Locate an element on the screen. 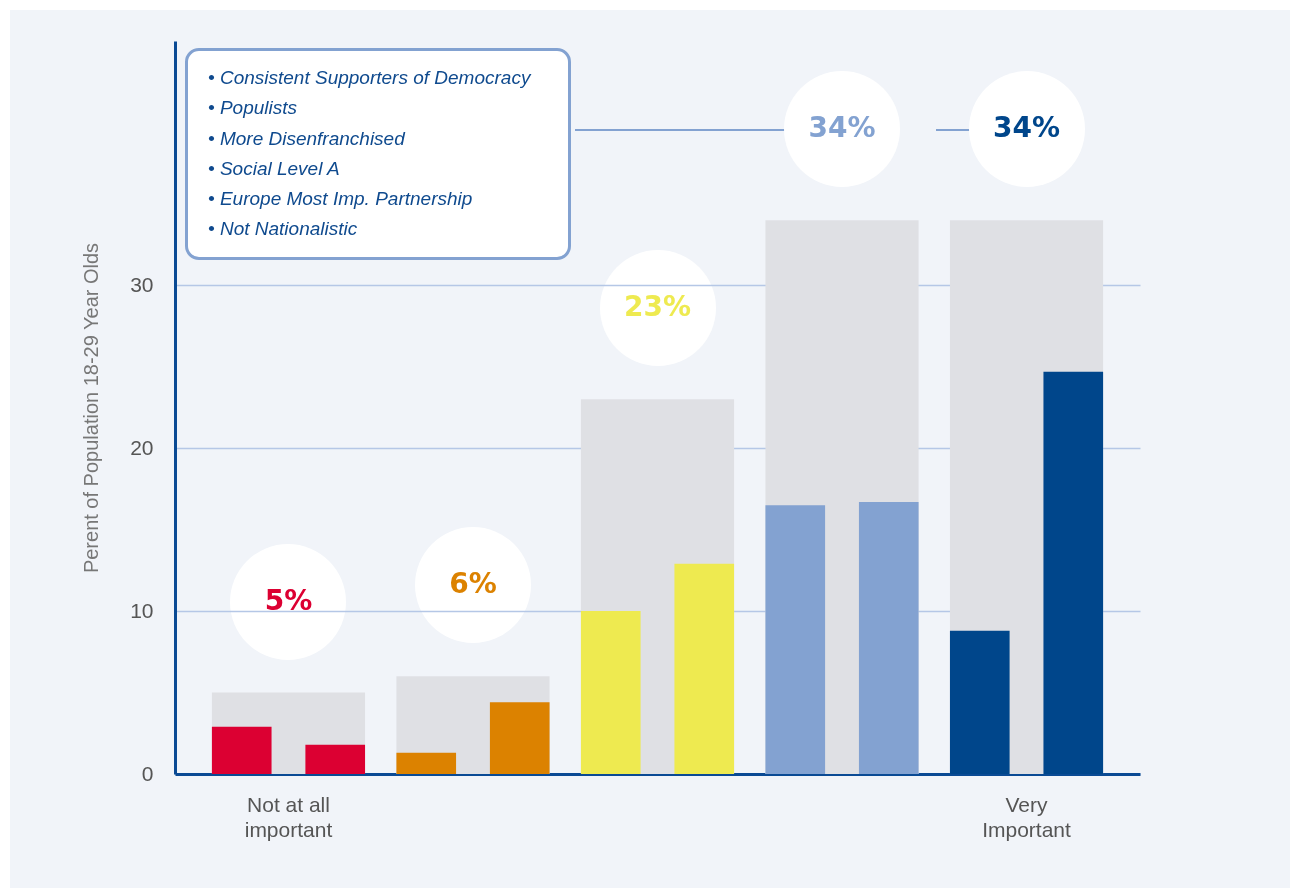 The height and width of the screenshot is (891, 1293). data-label: 23% is located at coordinates (657, 307).